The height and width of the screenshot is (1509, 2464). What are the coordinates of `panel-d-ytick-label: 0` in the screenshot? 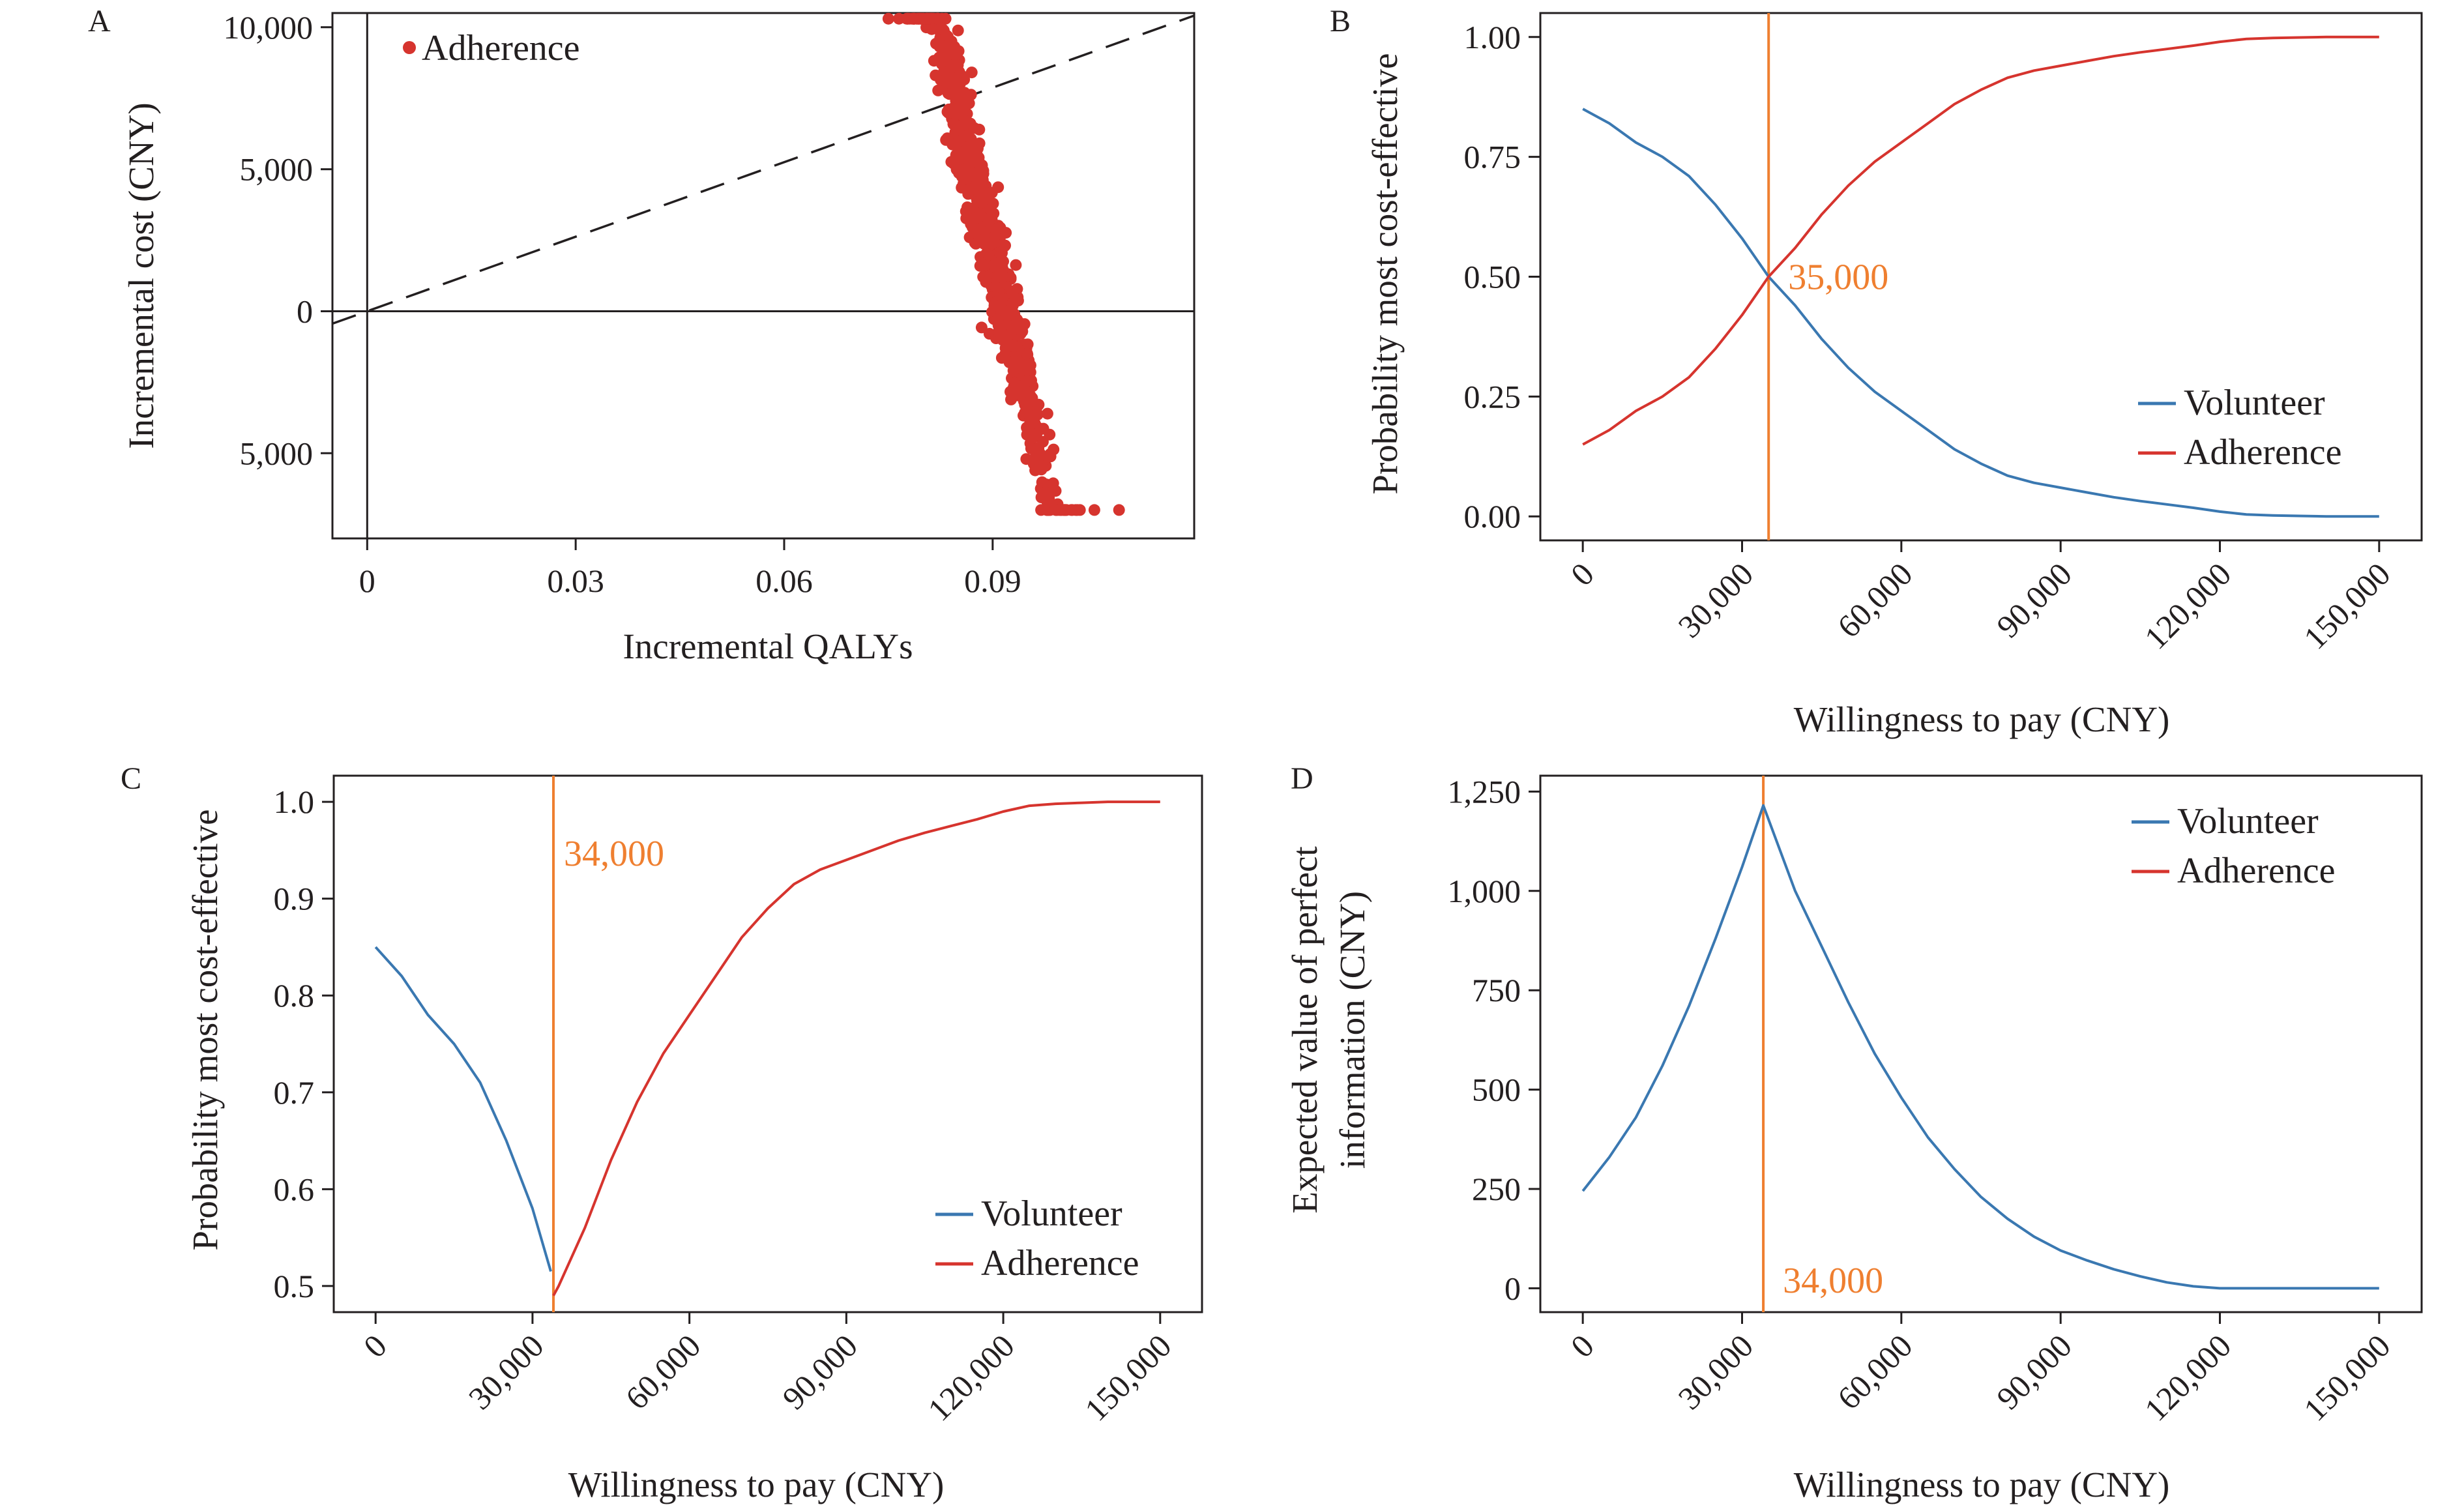 It's located at (1513, 1288).